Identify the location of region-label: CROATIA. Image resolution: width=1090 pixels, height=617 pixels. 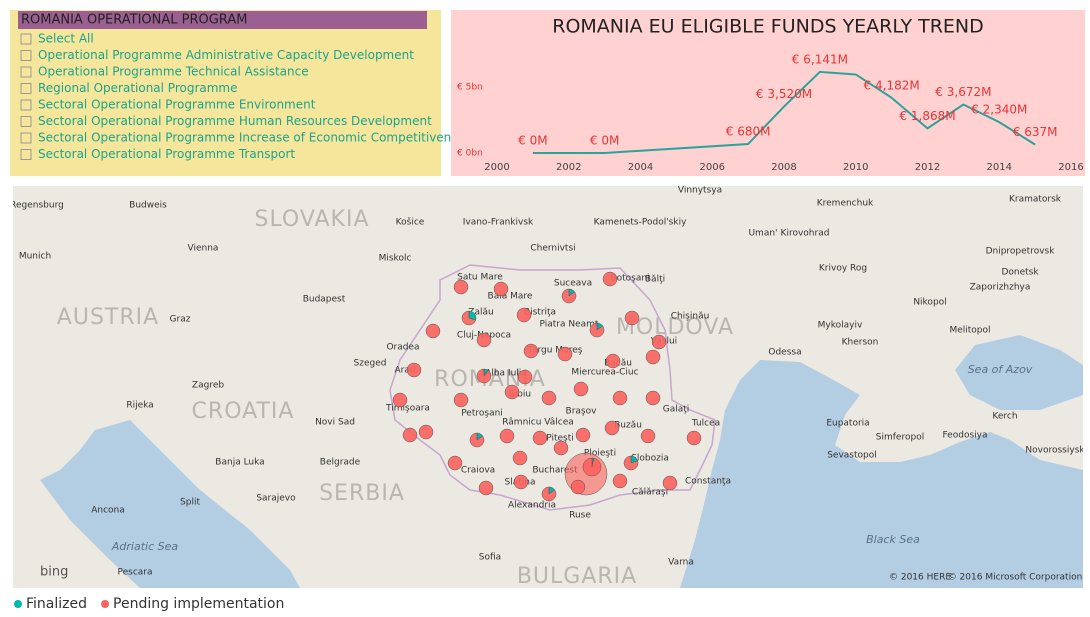
(243, 411).